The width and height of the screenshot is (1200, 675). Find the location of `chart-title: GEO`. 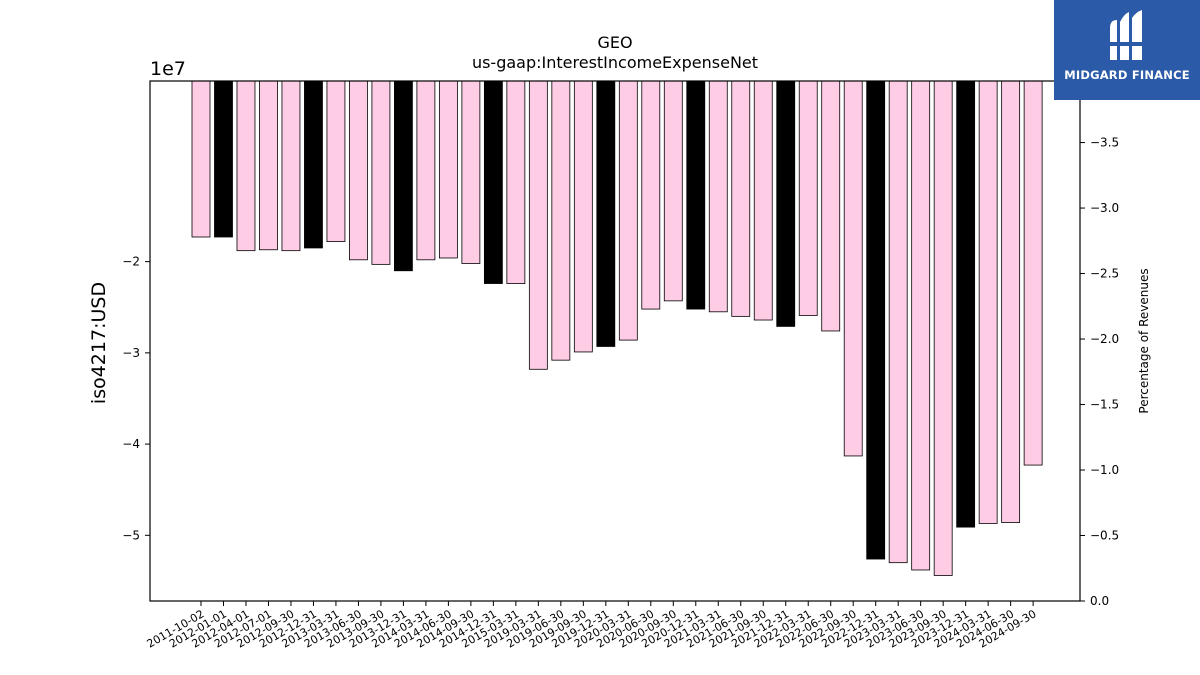

chart-title: GEO is located at coordinates (614, 42).